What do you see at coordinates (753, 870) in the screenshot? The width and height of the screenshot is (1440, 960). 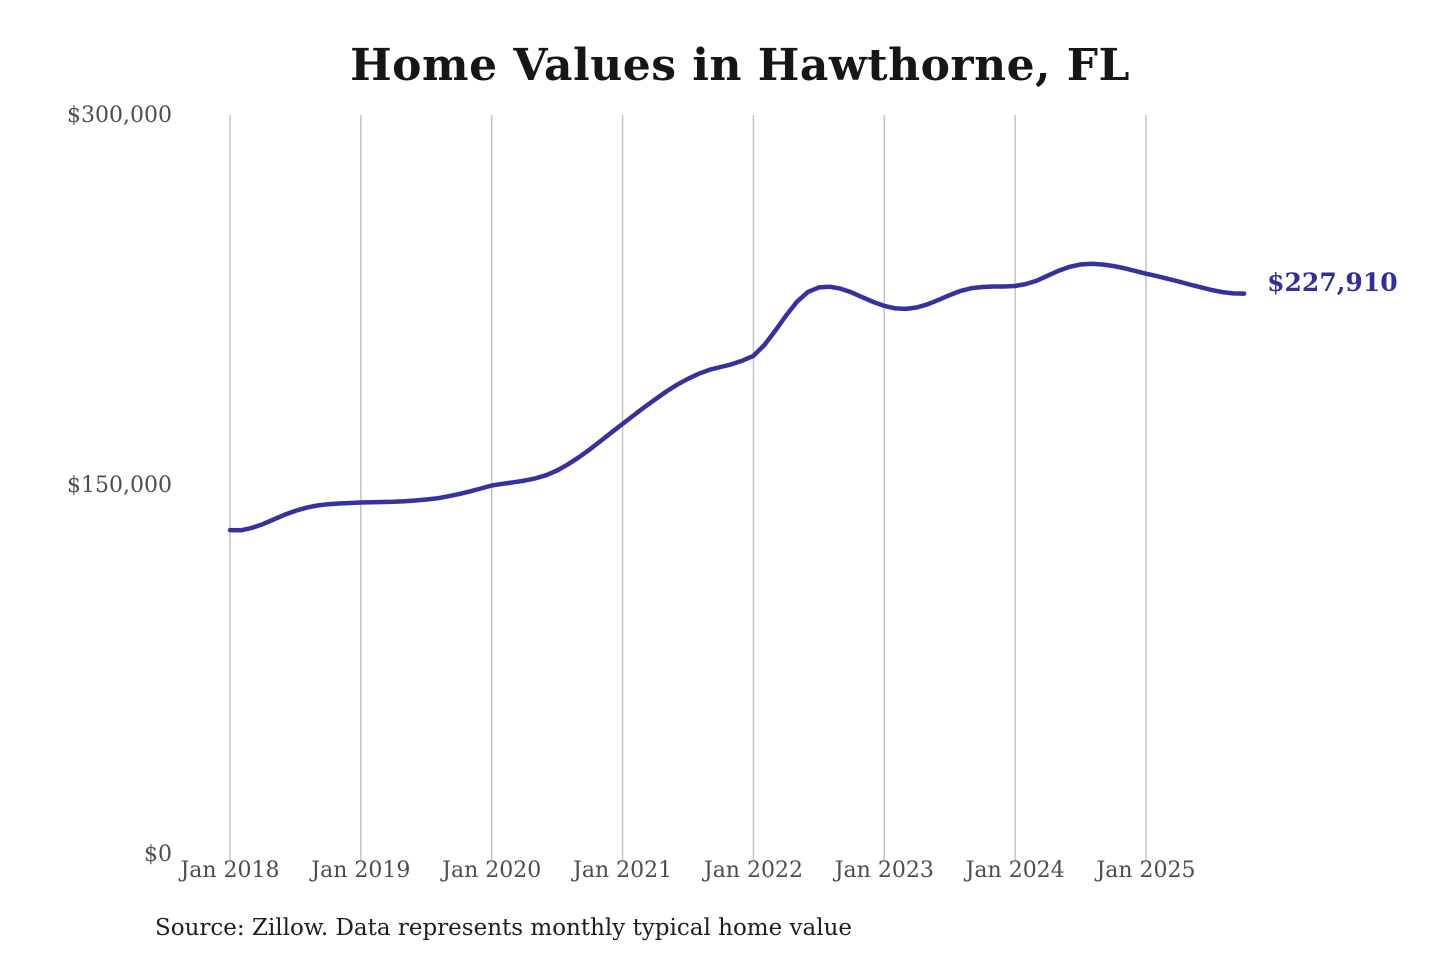 I see `x-tick-label: Jan 2022` at bounding box center [753, 870].